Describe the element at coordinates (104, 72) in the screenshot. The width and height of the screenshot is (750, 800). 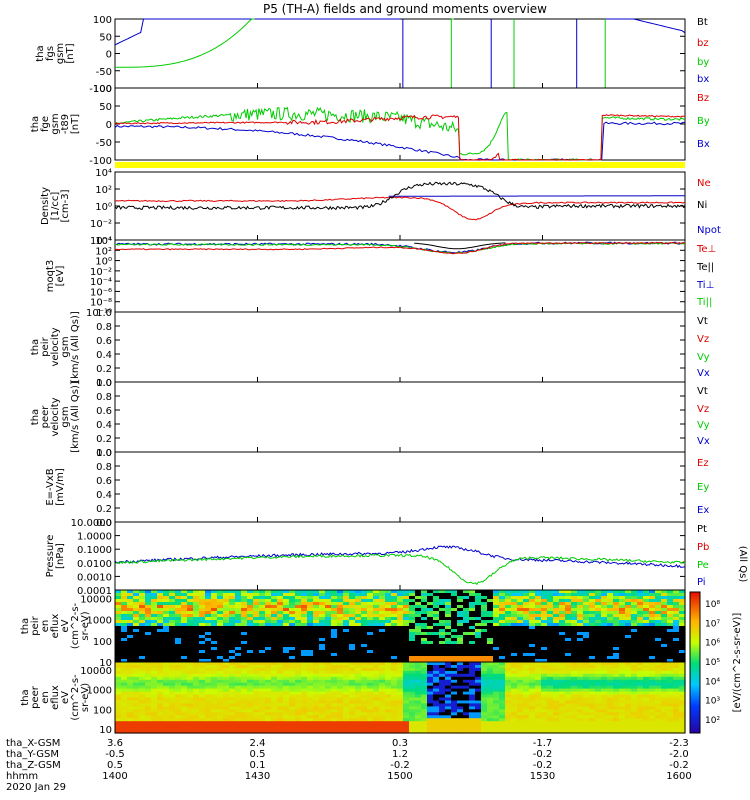
I see `y-tick-label: -50` at that location.